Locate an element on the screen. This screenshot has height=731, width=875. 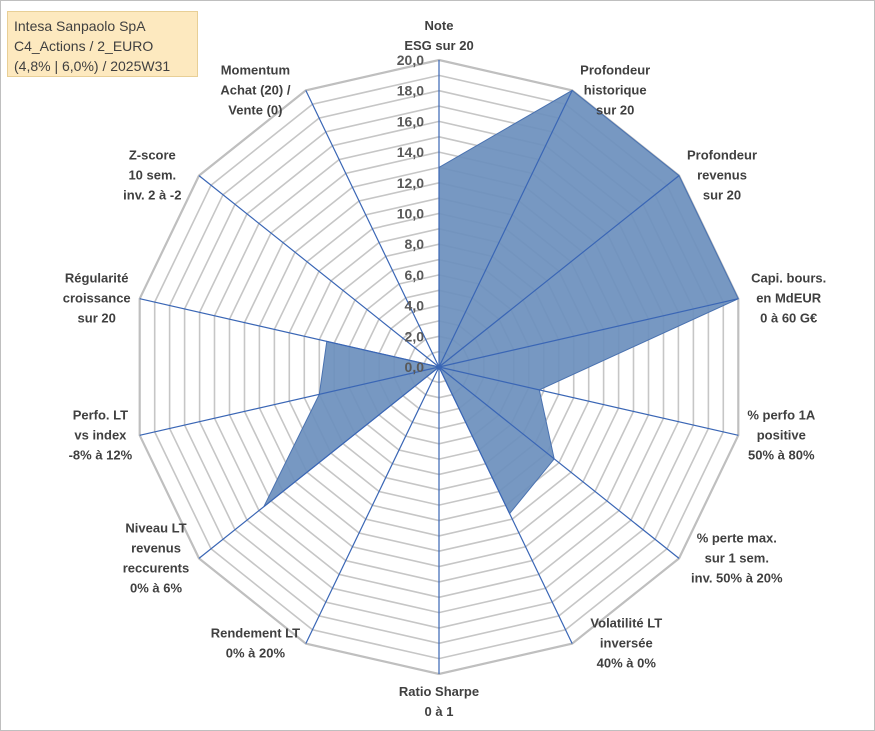
axis-label: Perfo. LT vs index -8% à 12% is located at coordinates (101, 434).